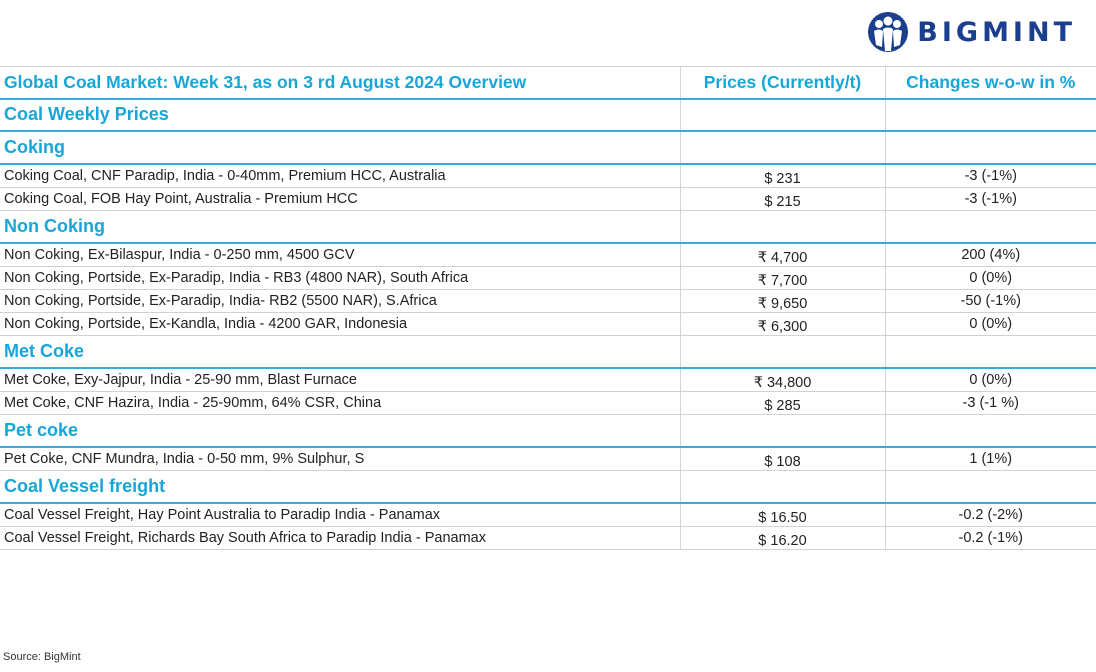 This screenshot has width=1096, height=672. Describe the element at coordinates (782, 278) in the screenshot. I see `item-price: ₹ 7,700` at that location.